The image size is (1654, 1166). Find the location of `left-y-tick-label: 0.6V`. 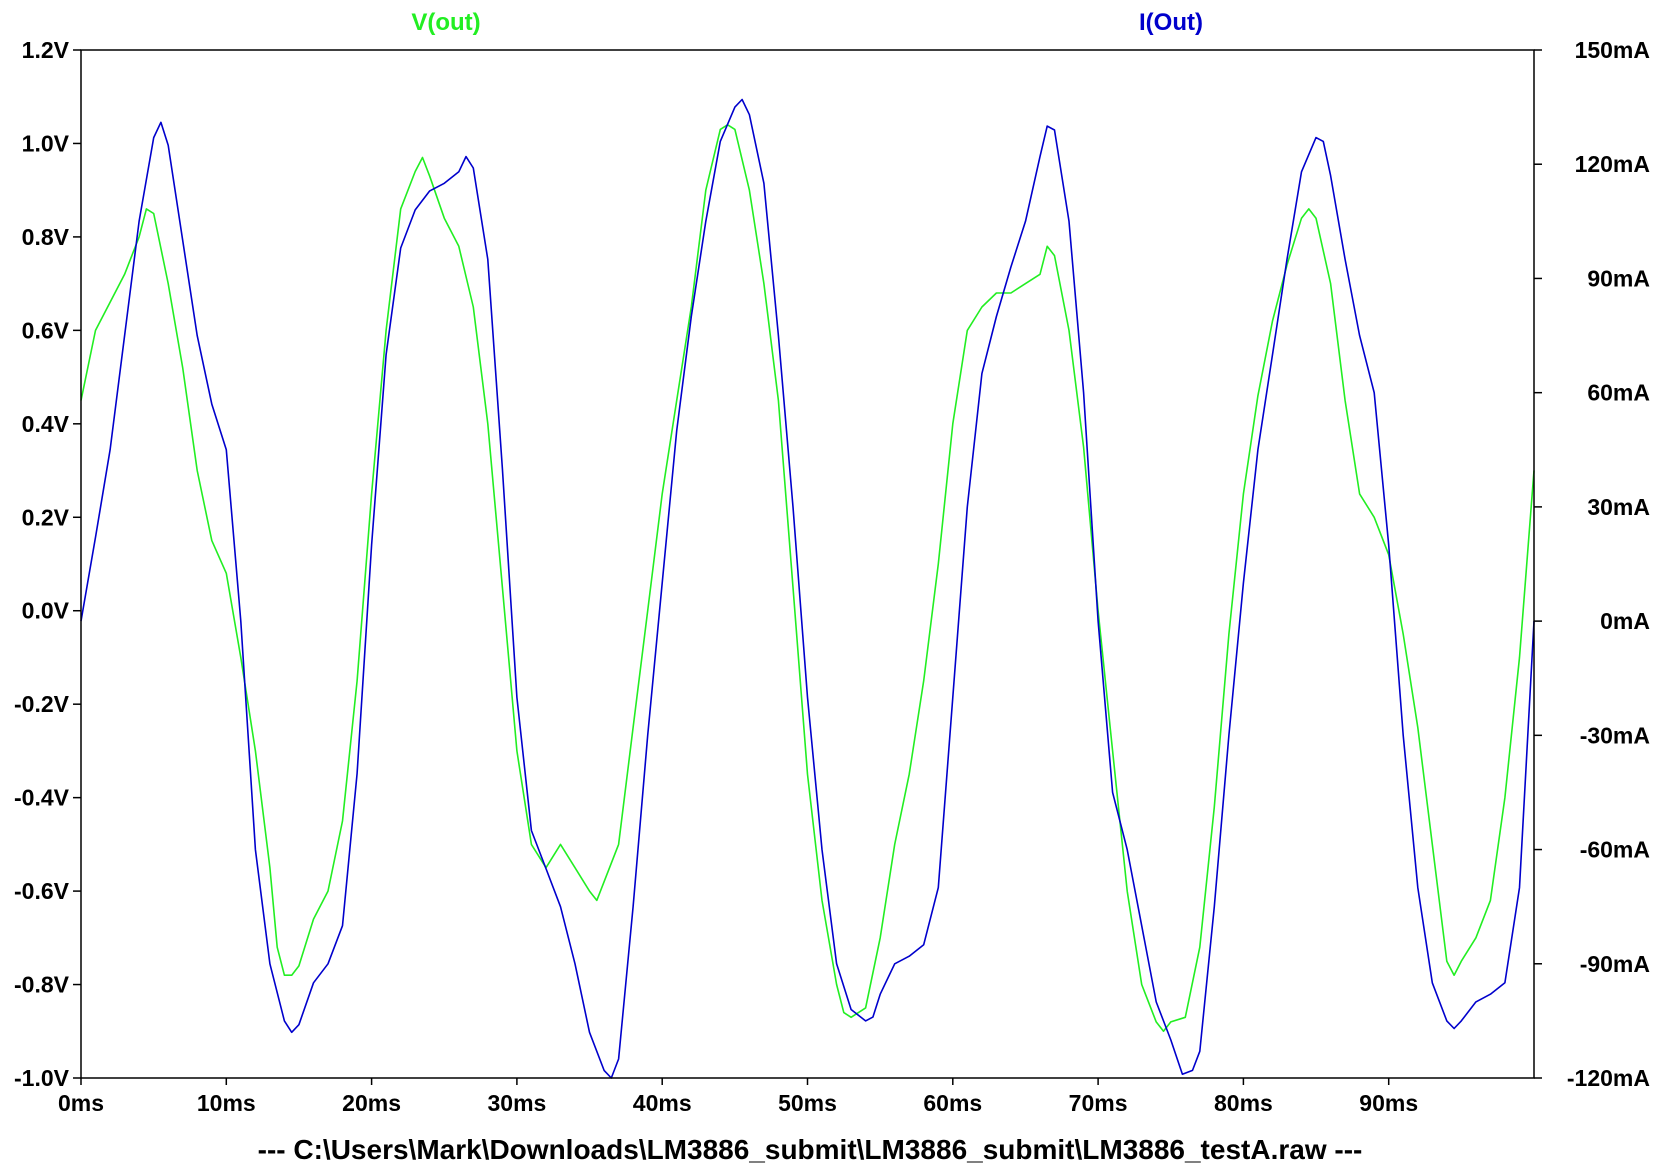

left-y-tick-label: 0.6V is located at coordinates (46, 330).